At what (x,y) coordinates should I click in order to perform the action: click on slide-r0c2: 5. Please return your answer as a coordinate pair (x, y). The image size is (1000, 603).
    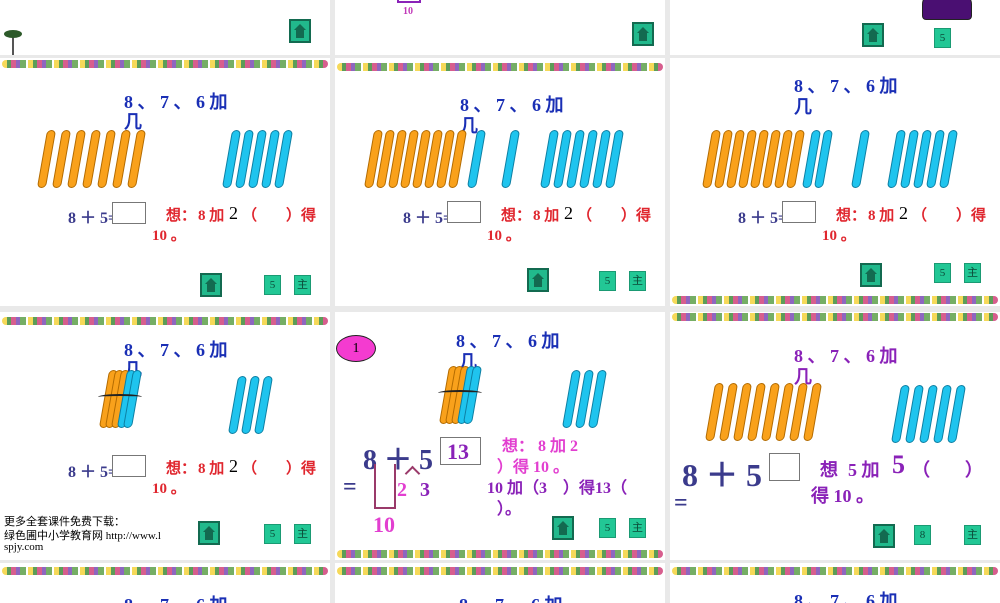
    Looking at the image, I should click on (835, 27).